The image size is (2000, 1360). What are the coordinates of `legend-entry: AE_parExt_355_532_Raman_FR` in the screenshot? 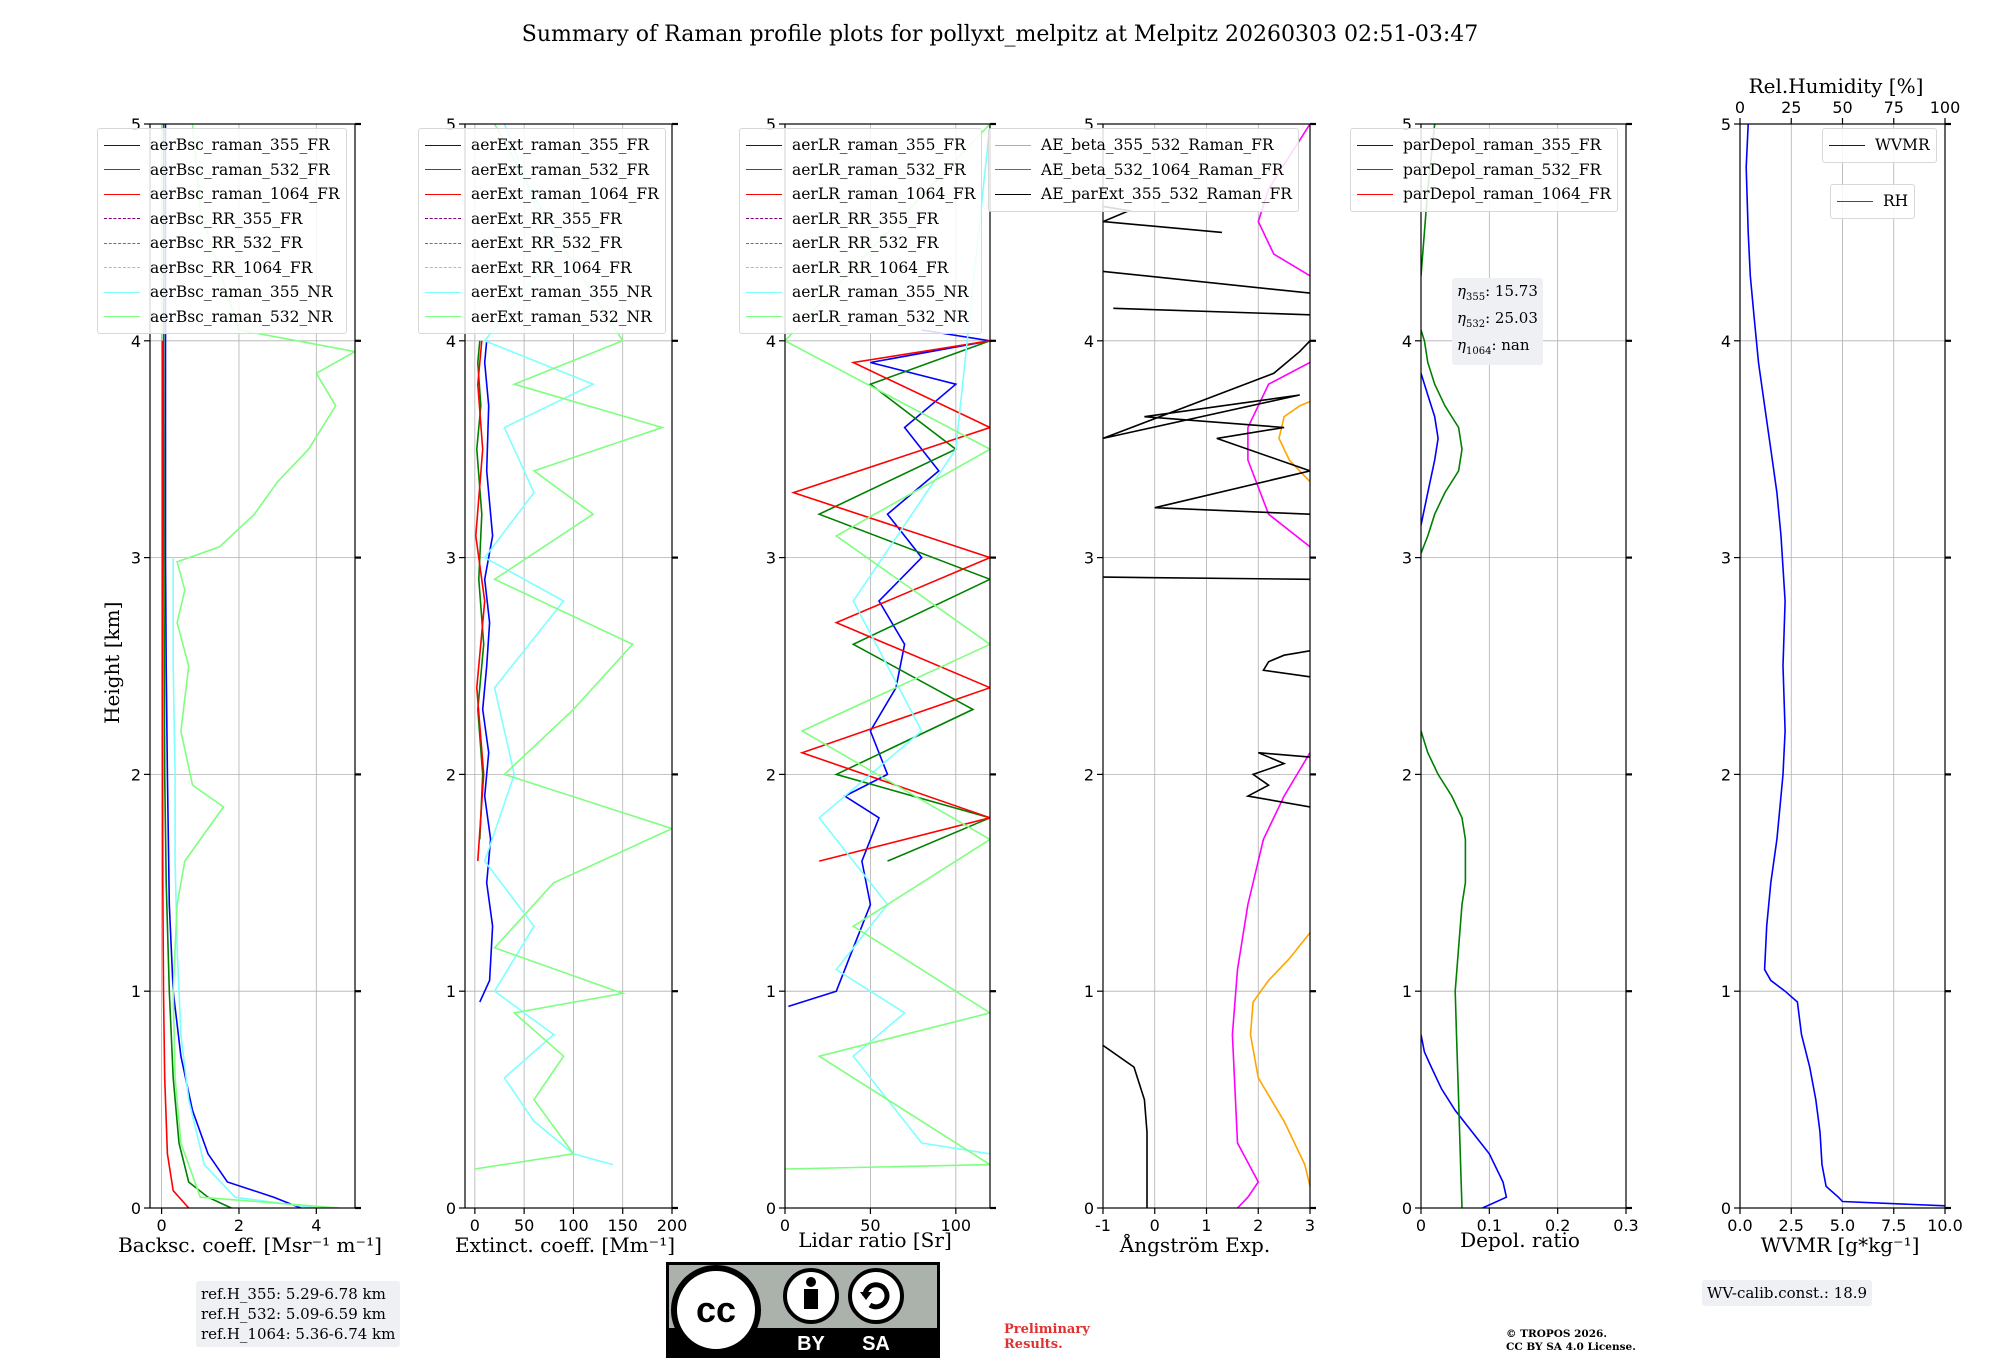 It's located at (1143, 194).